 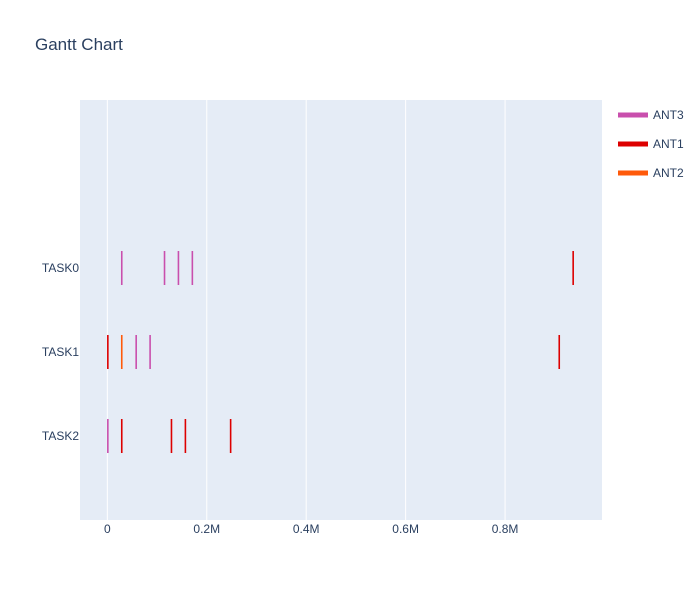 I want to click on y-tick-label: TASK2, so click(x=60, y=436).